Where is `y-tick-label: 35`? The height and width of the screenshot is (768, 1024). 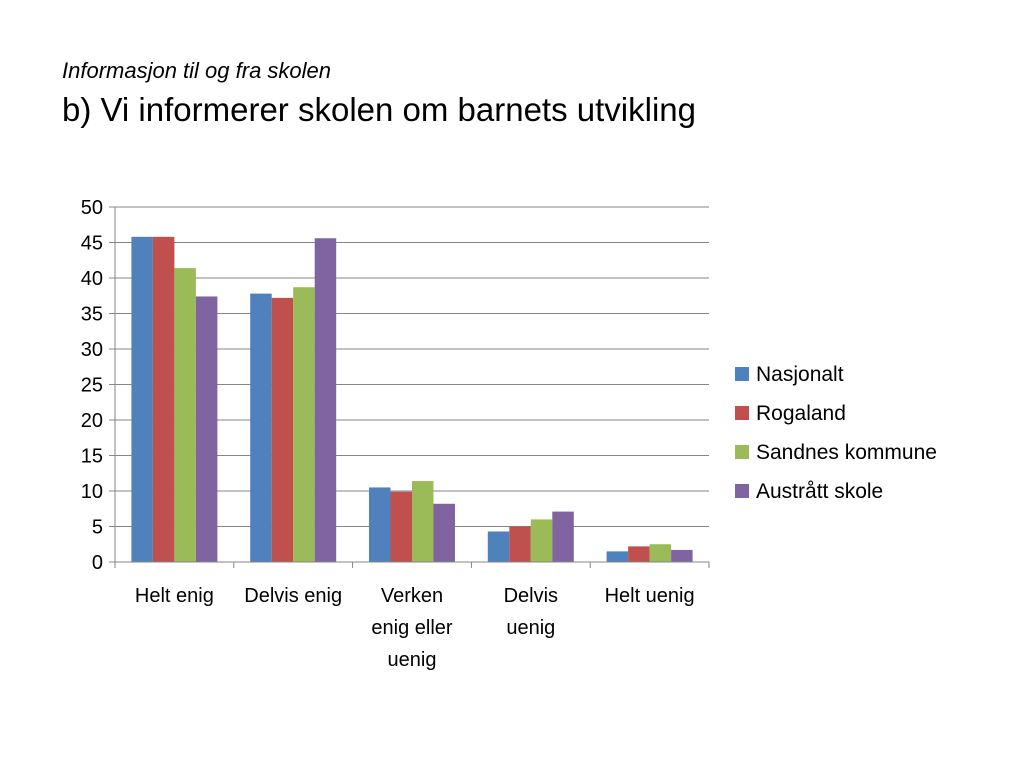
y-tick-label: 35 is located at coordinates (92, 315).